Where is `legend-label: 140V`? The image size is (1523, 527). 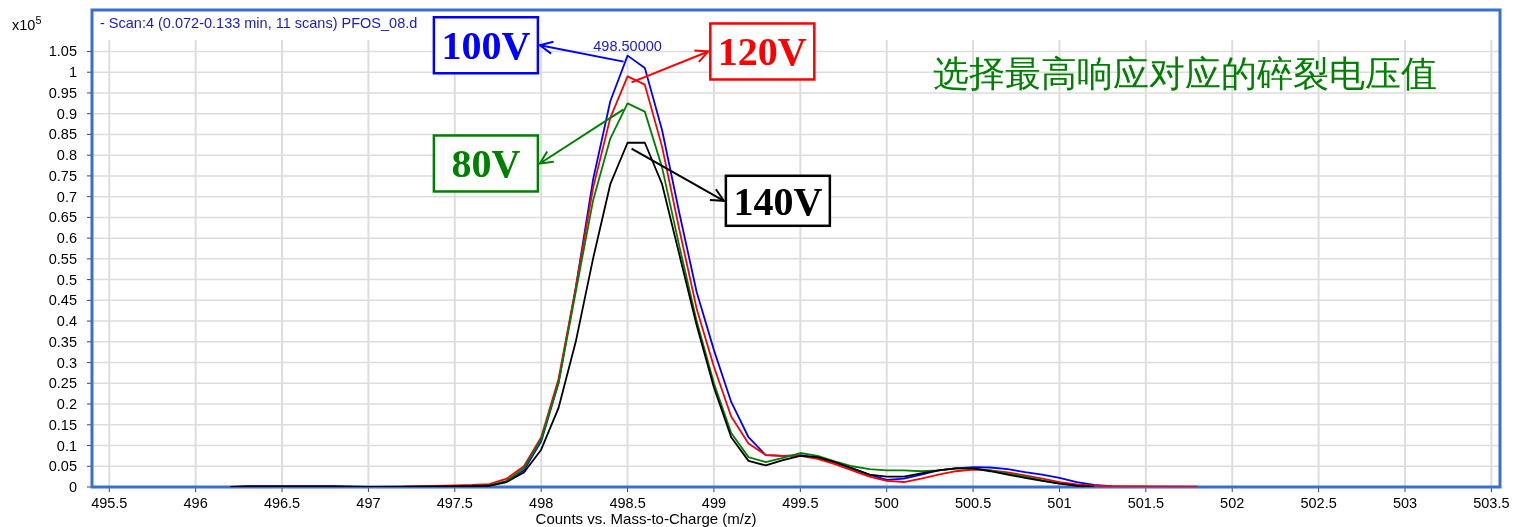 legend-label: 140V is located at coordinates (778, 201).